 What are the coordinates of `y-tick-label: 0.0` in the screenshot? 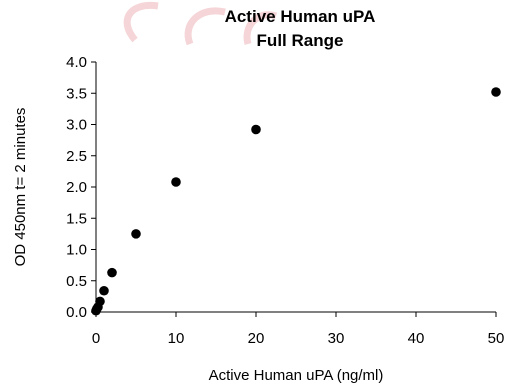 It's located at (76, 312).